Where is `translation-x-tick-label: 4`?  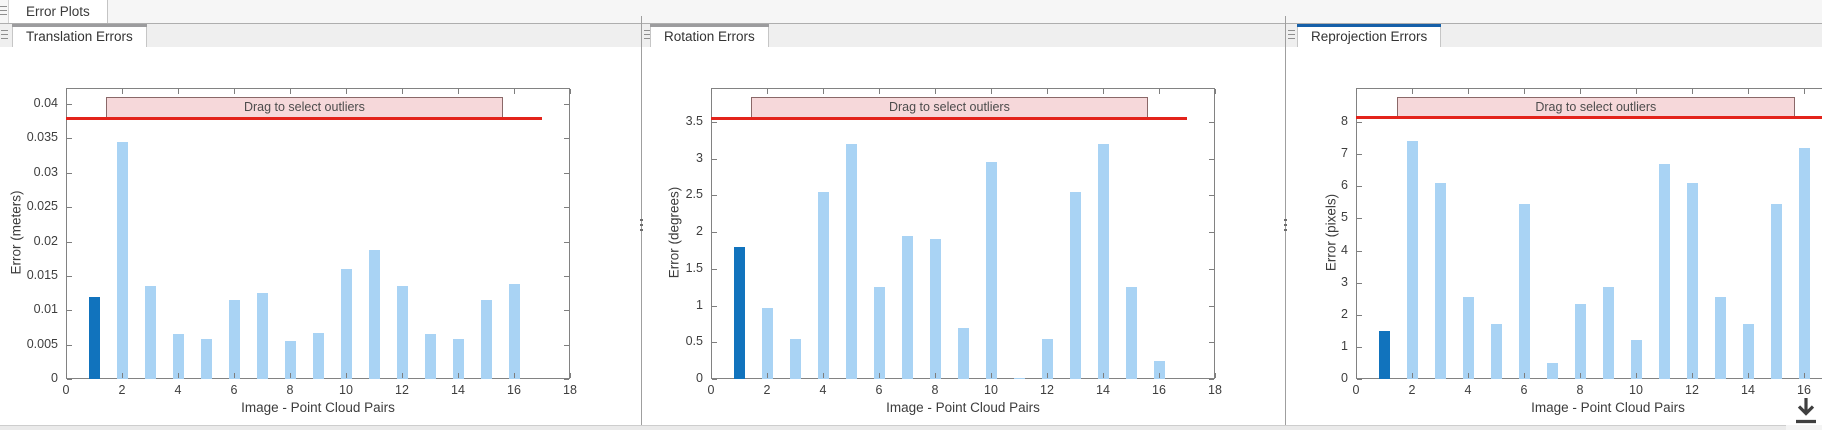 translation-x-tick-label: 4 is located at coordinates (178, 390).